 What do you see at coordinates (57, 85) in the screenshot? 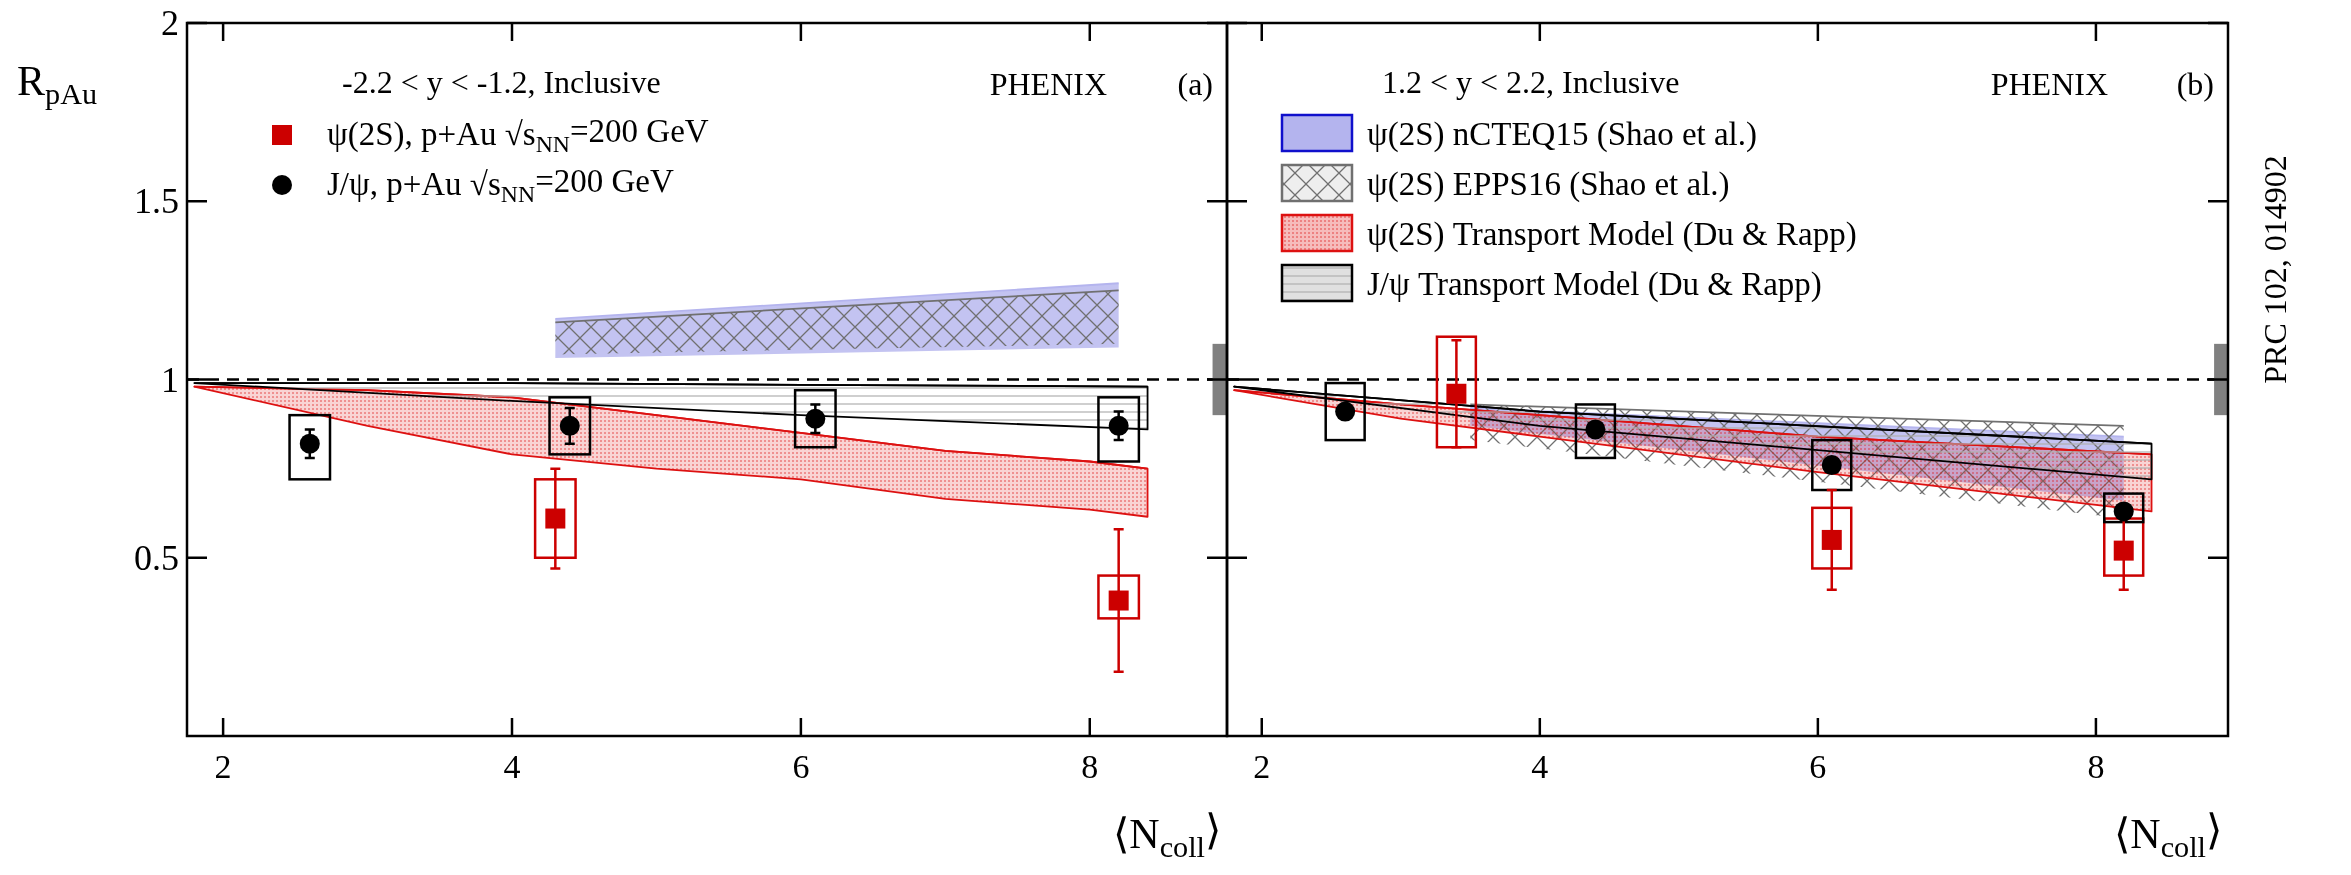
I see `y-axis-title: R$_{pAu}$` at bounding box center [57, 85].